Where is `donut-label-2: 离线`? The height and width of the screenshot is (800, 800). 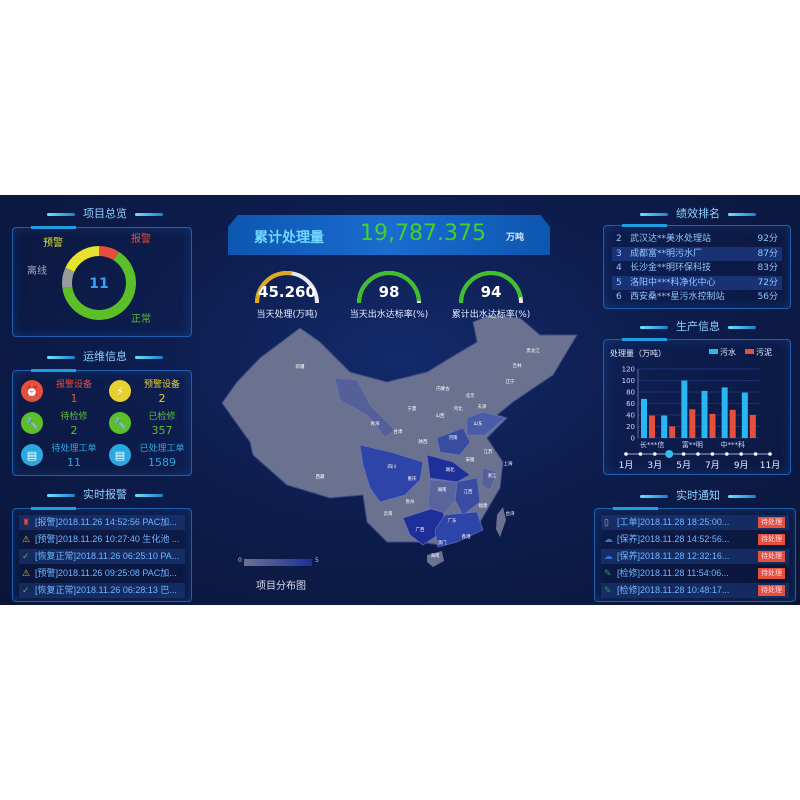
donut-label-2: 离线 is located at coordinates (37, 270).